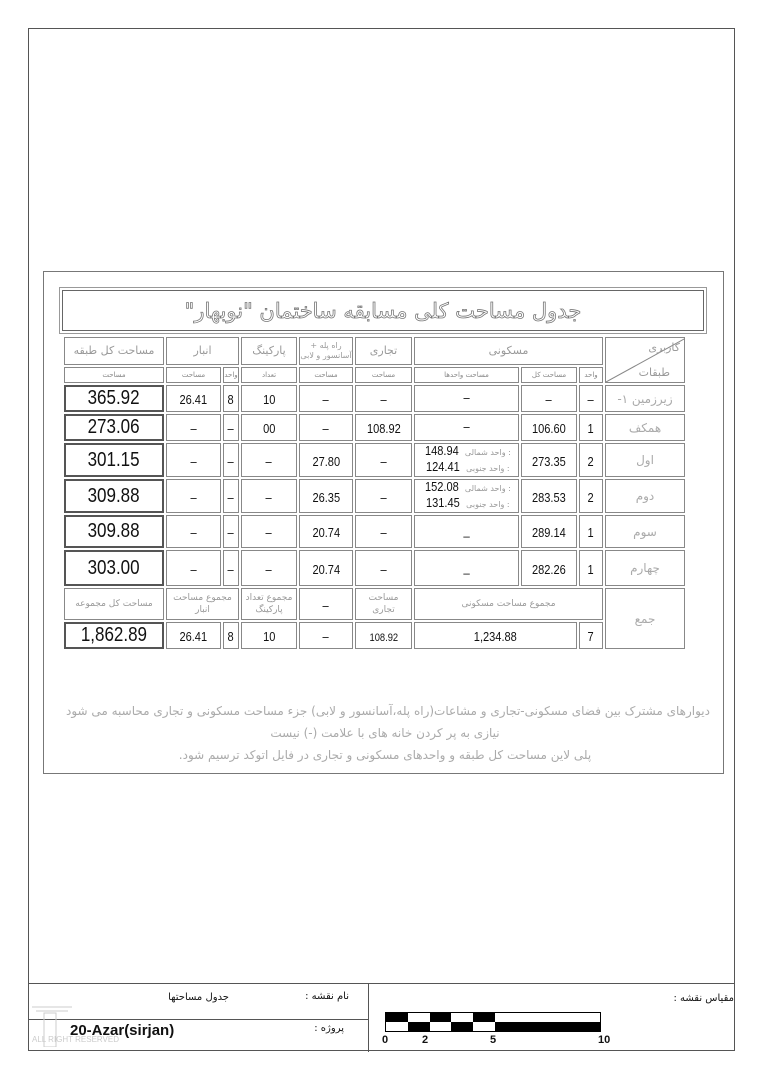 The image size is (764, 1080). I want to click on residential-units: –, so click(591, 398).